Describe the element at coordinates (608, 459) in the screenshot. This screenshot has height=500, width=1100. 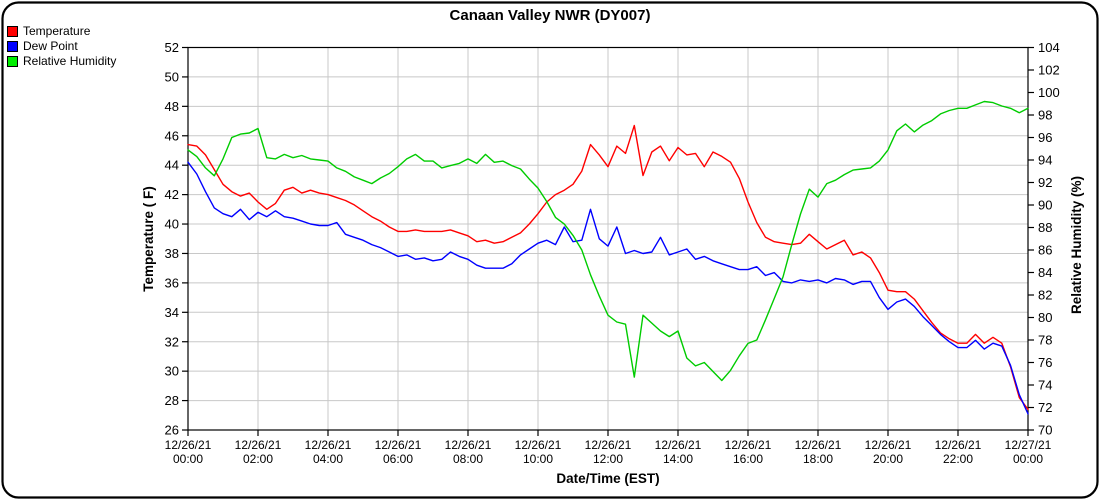
I see `x-tick-time: 12:00` at that location.